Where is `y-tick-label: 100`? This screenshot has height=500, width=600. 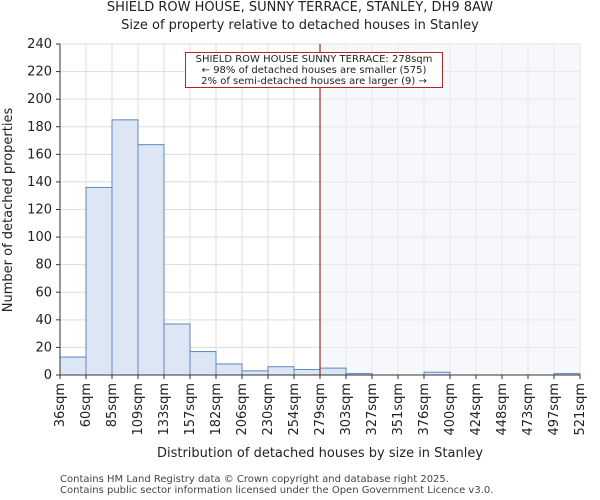 y-tick-label: 100 is located at coordinates (39, 237).